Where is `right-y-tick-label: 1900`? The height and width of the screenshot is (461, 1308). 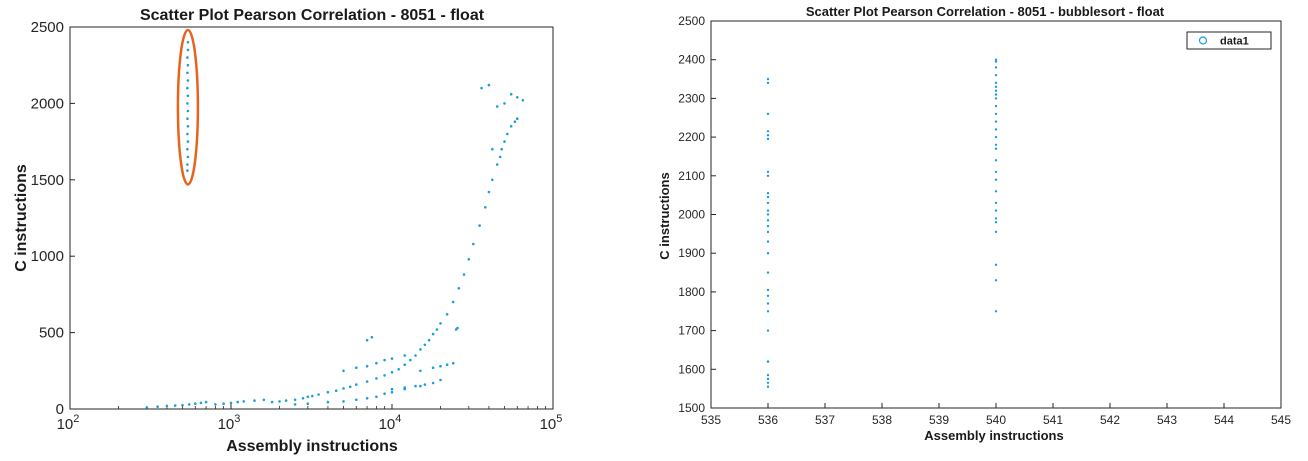 right-y-tick-label: 1900 is located at coordinates (691, 253).